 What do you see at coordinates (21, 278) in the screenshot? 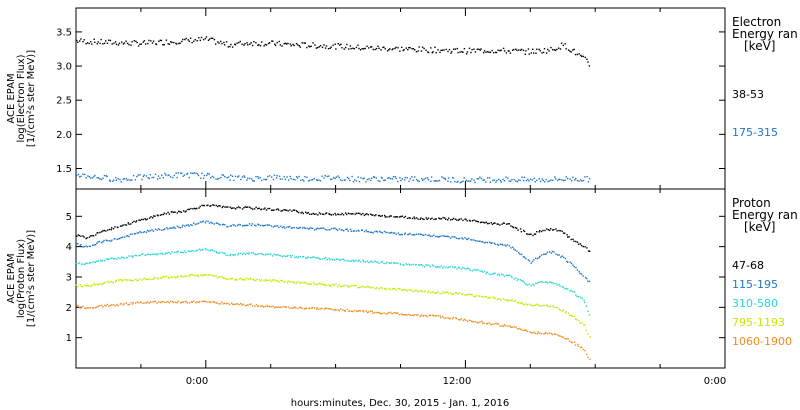
I see `proton-y-axis-title-line: log(Proton Flux)` at bounding box center [21, 278].